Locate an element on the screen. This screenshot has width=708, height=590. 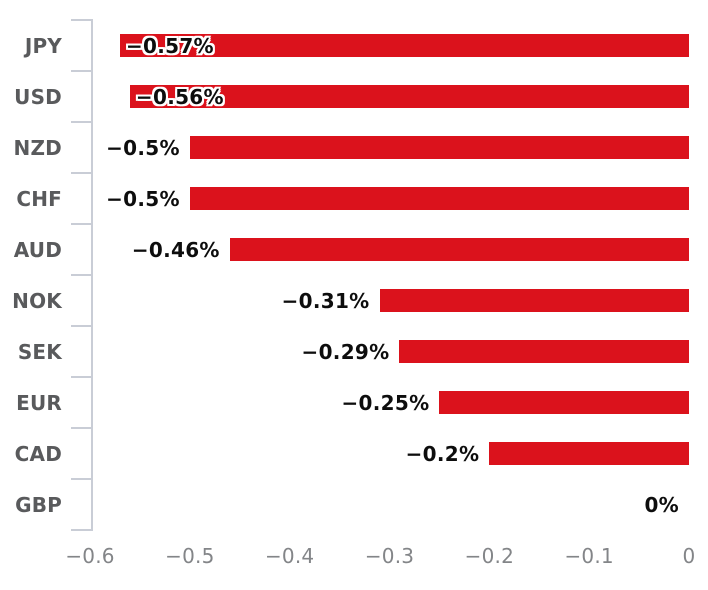
category-label-nok: NOK is located at coordinates (37, 300).